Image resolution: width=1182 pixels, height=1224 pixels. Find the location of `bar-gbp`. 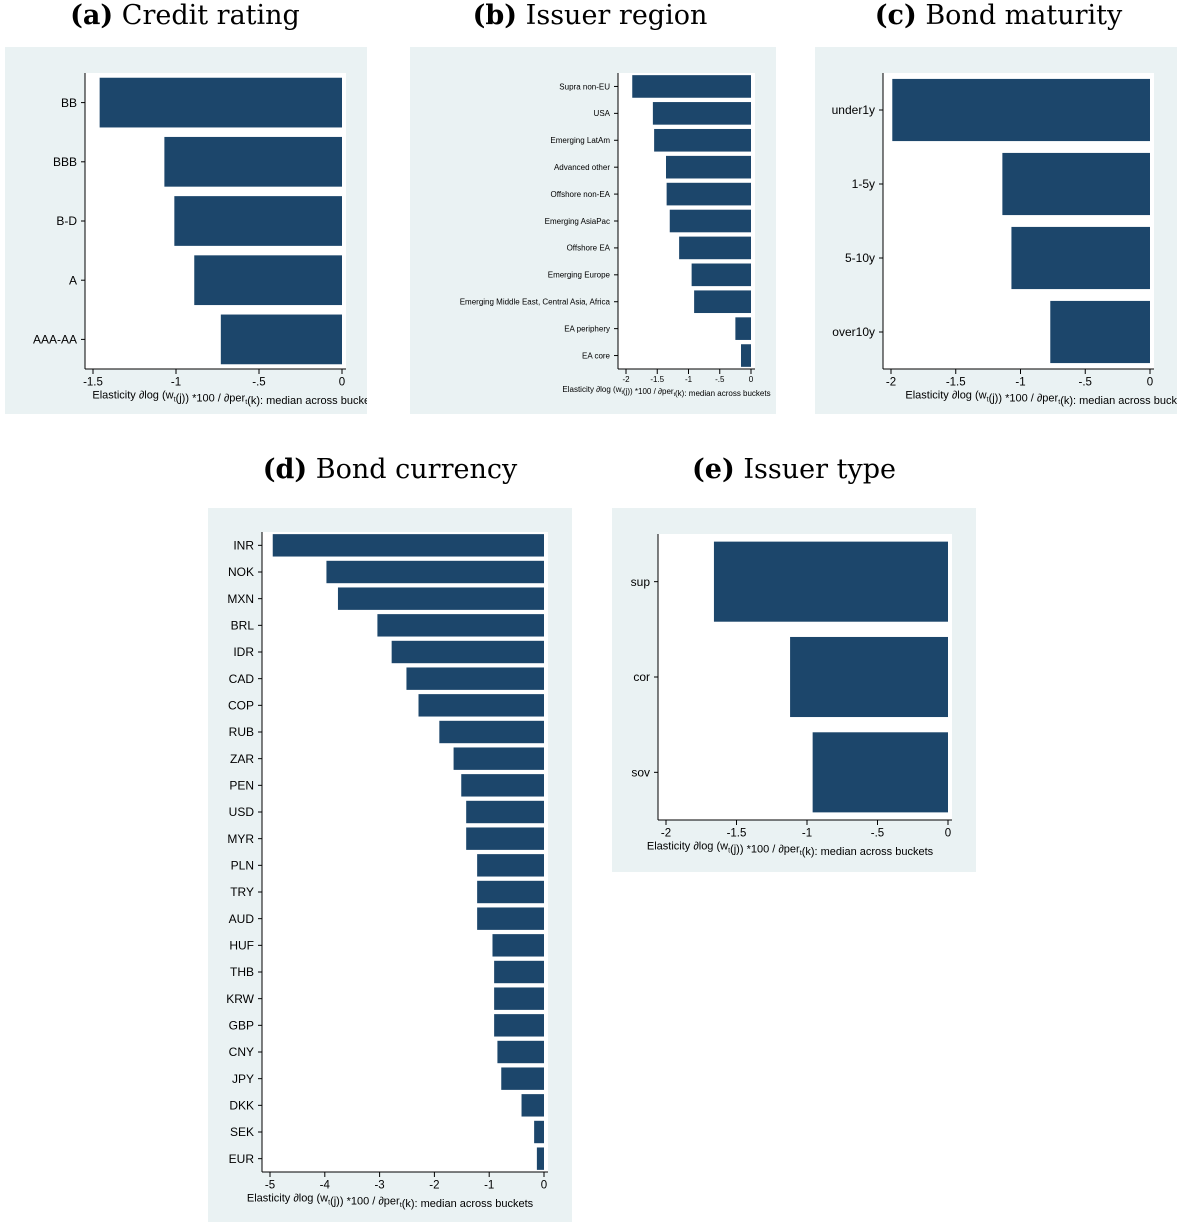

bar-gbp is located at coordinates (519, 1025).